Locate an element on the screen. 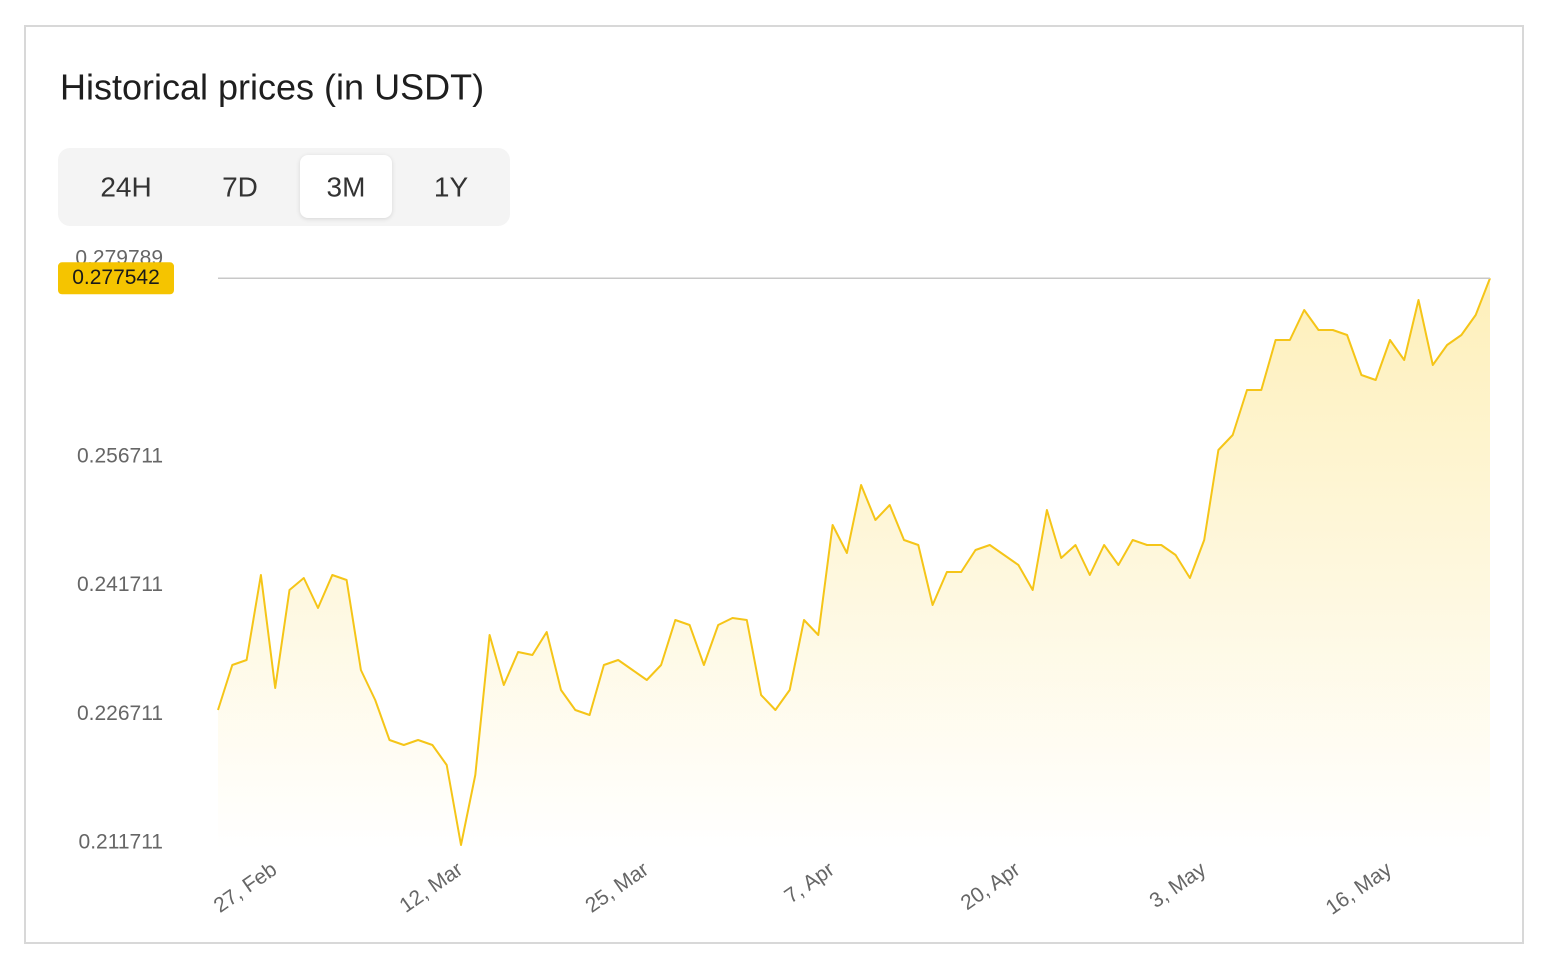  y-tick-label: 0.241711 is located at coordinates (120, 584).